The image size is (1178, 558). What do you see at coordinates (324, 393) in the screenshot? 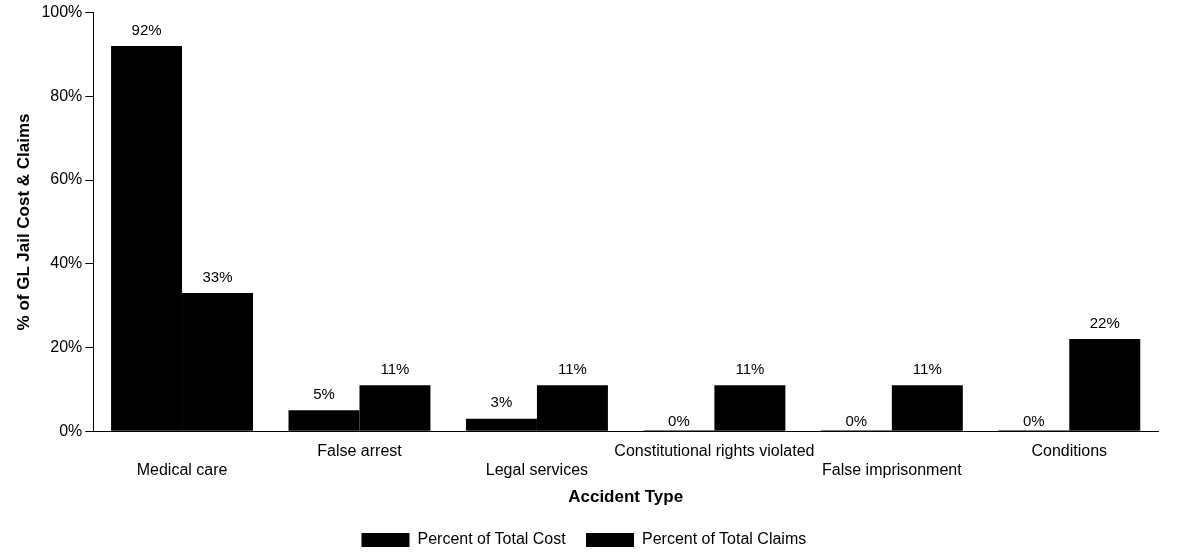
I see `data-label: 5%` at bounding box center [324, 393].